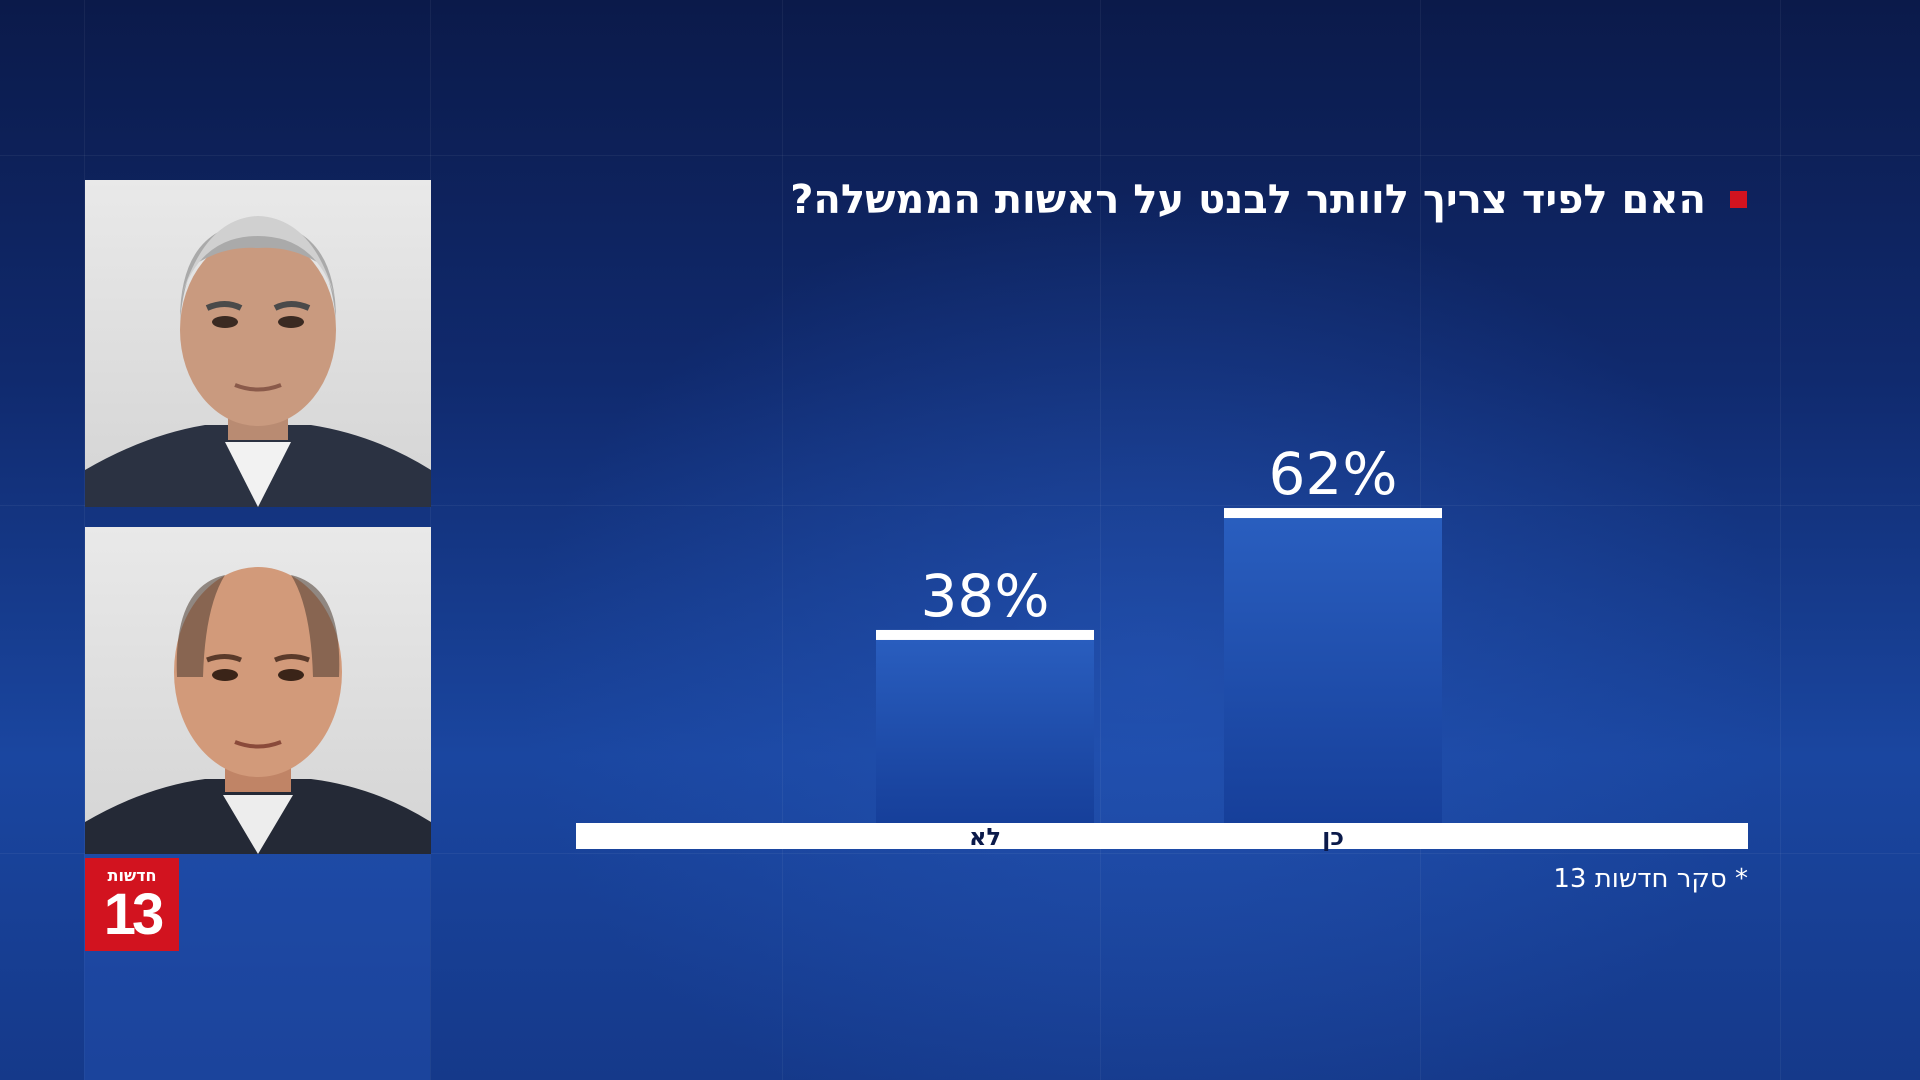  I want to click on channel-logo: חדשות 13, so click(132, 904).